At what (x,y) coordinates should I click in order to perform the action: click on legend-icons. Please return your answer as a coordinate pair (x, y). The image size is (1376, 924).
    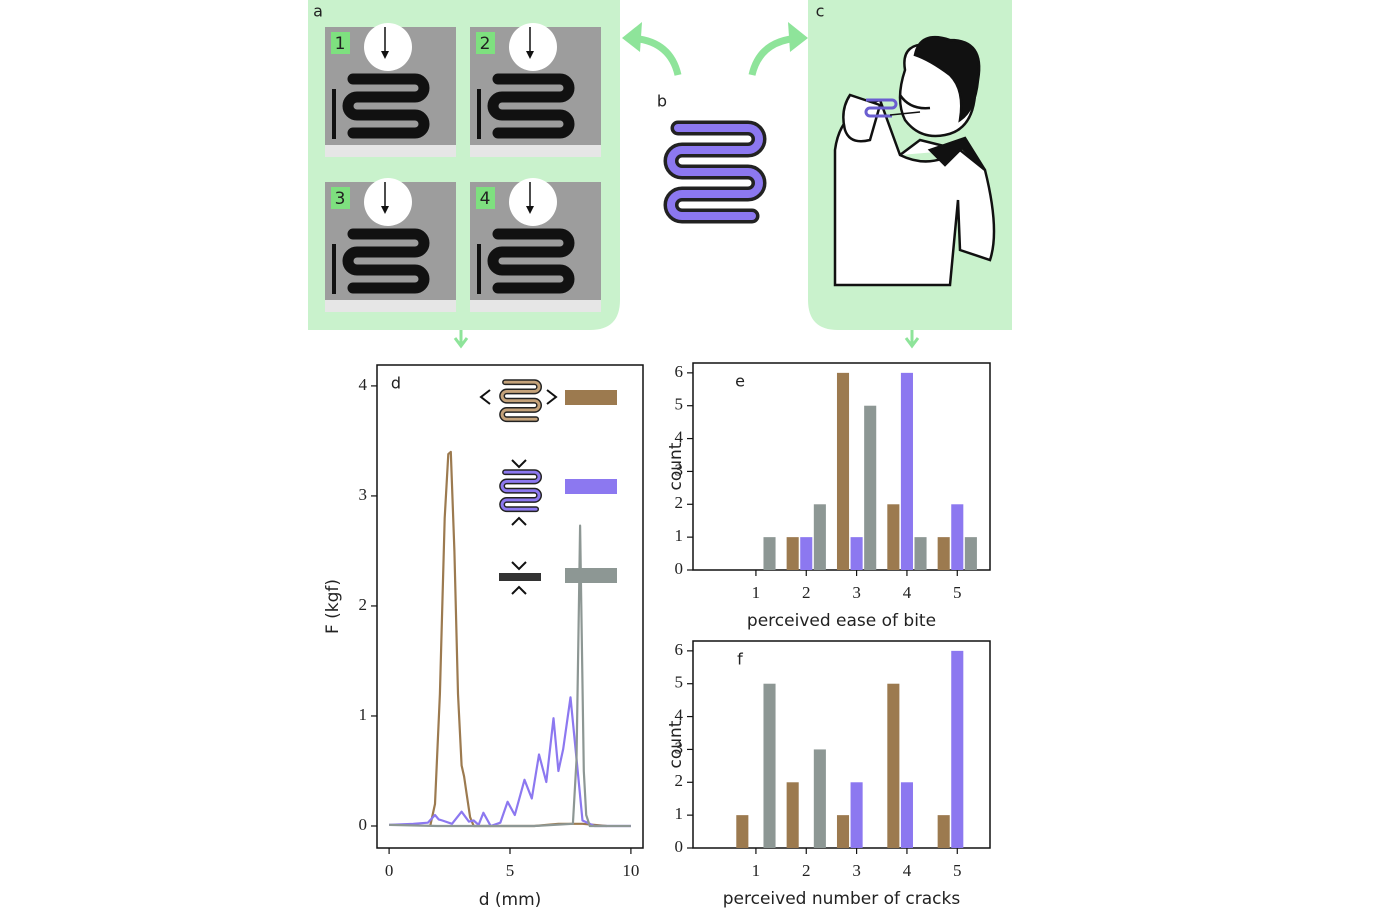
    Looking at the image, I should click on (518, 488).